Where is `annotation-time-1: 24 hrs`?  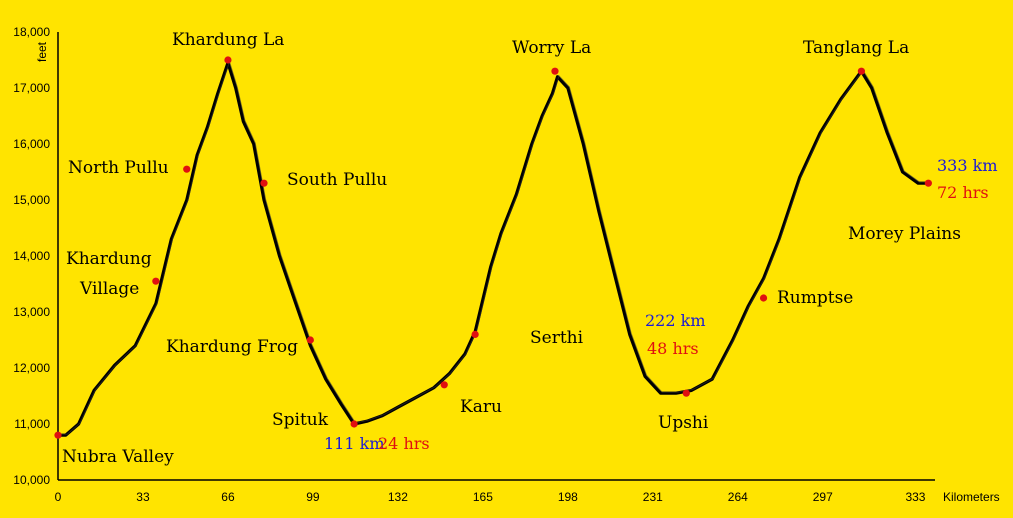 annotation-time-1: 24 hrs is located at coordinates (404, 443).